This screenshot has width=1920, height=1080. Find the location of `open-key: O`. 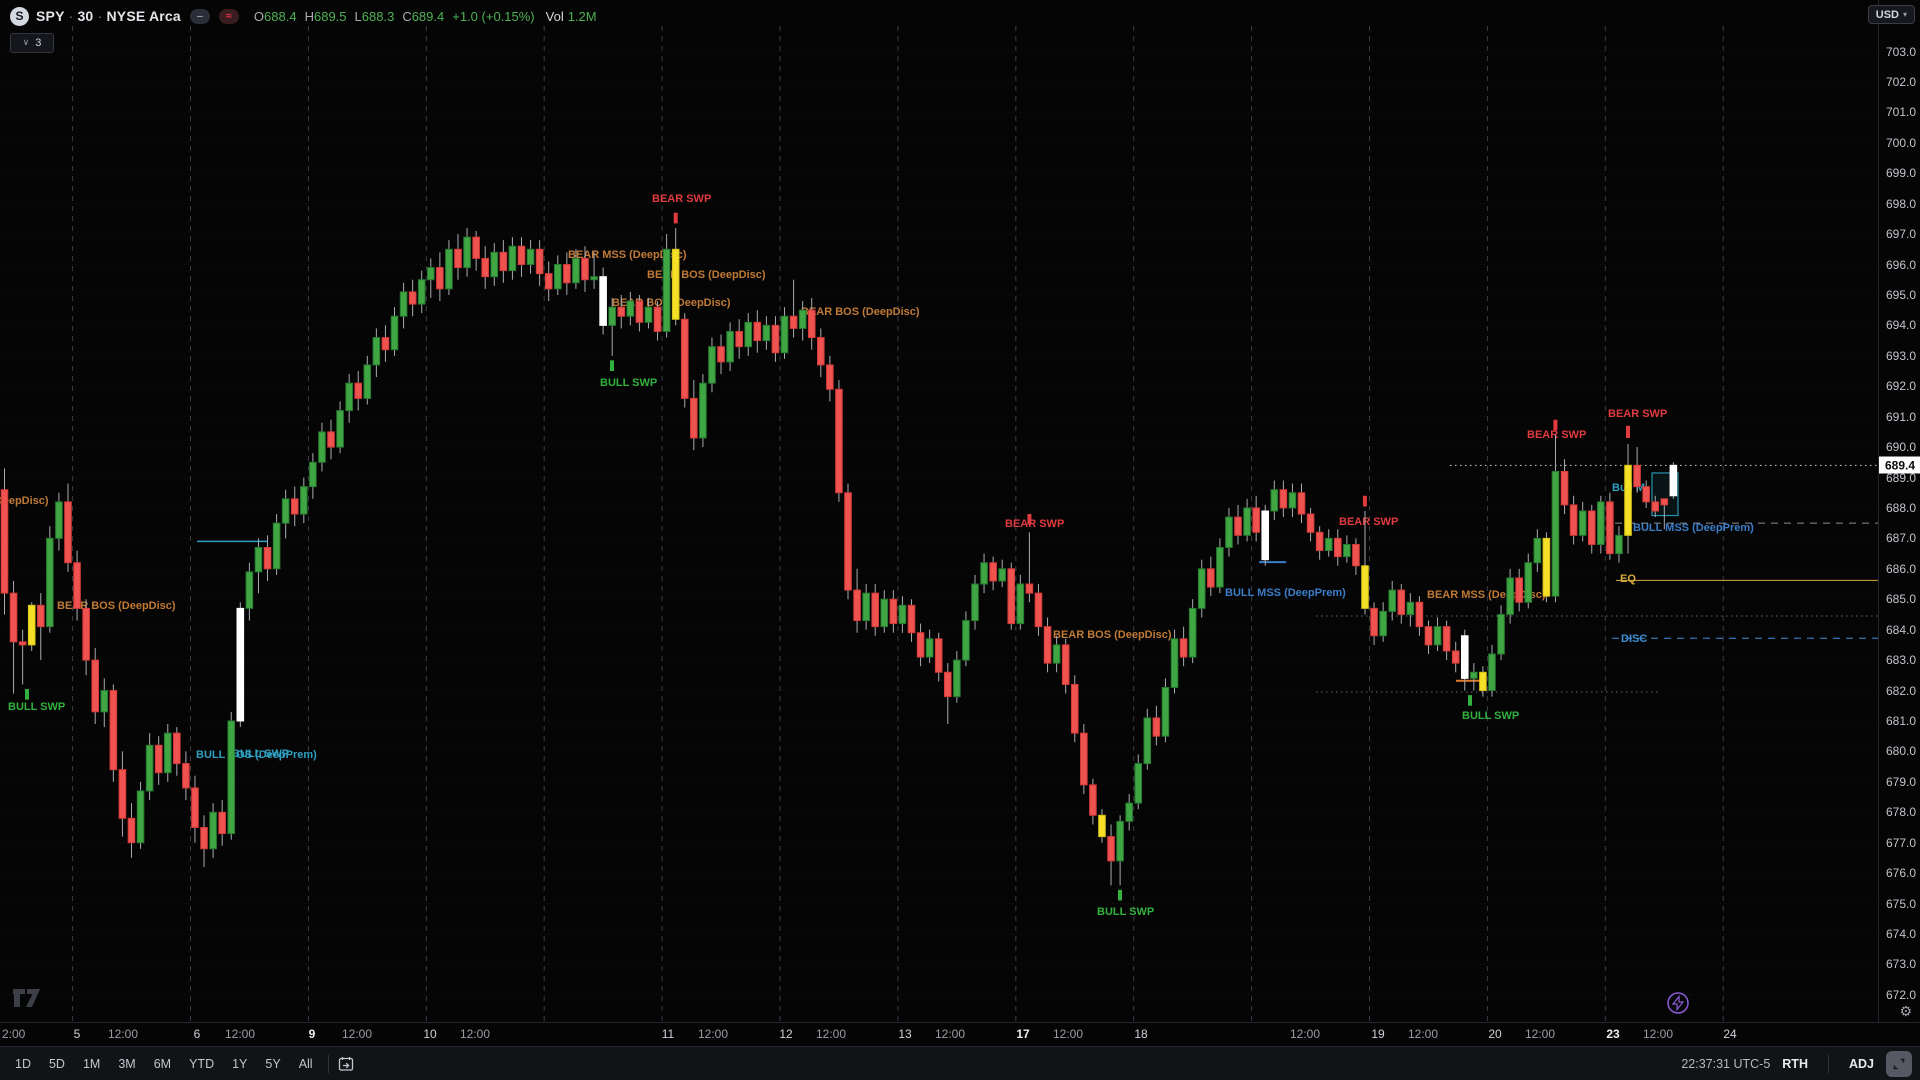

open-key: O is located at coordinates (259, 16).